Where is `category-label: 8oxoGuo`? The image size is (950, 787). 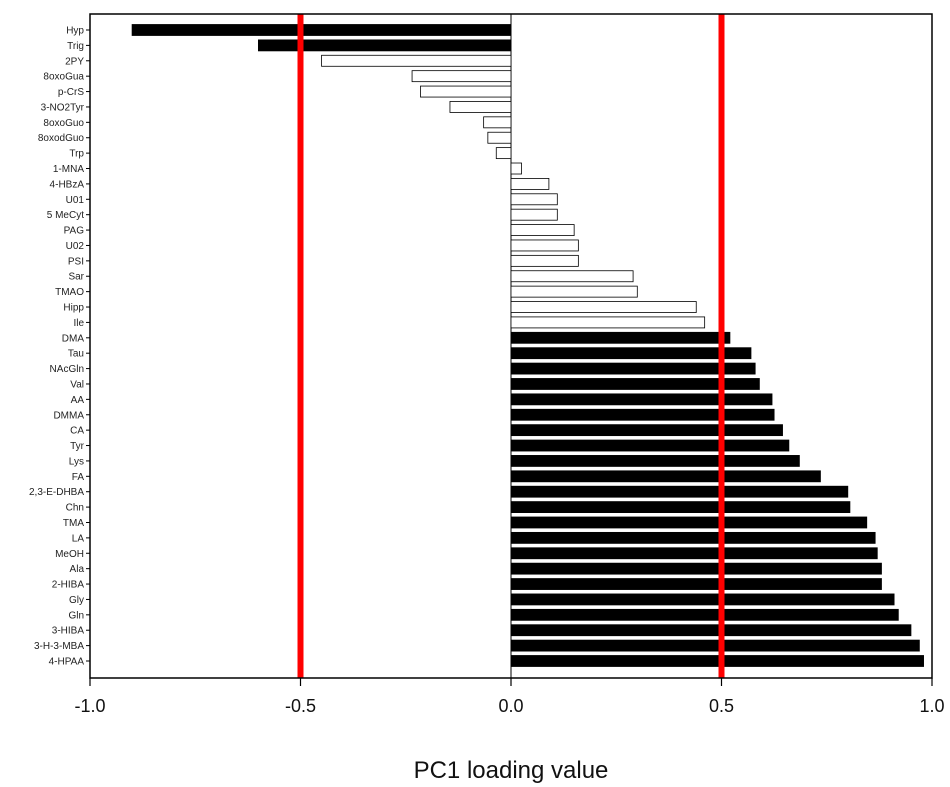 category-label: 8oxoGuo is located at coordinates (63, 123).